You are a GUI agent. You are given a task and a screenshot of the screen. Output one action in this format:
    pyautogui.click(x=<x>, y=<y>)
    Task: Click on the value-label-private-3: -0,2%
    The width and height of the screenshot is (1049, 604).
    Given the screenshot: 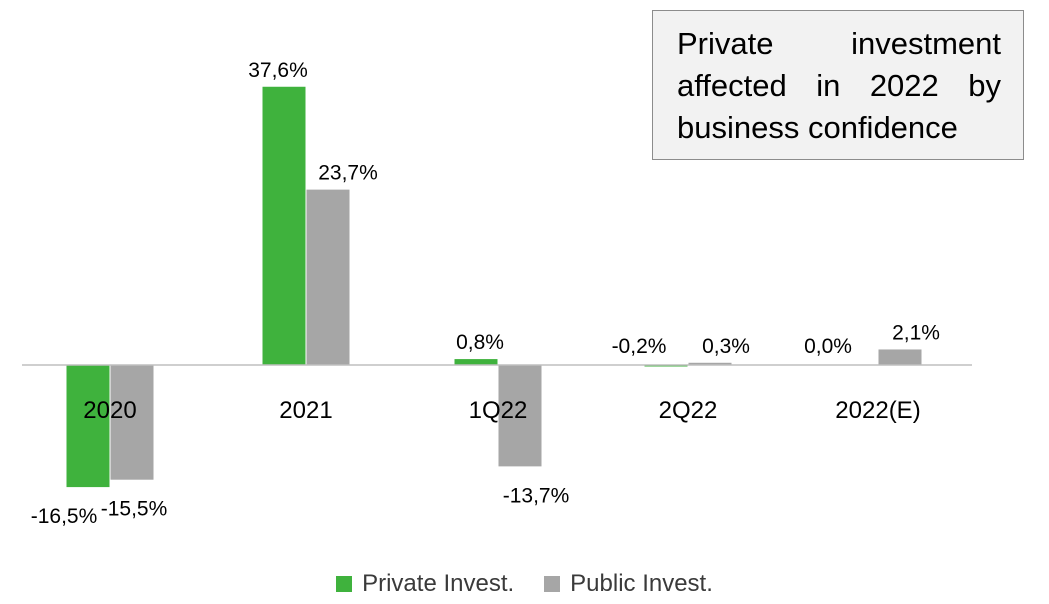 What is the action you would take?
    pyautogui.click(x=639, y=346)
    